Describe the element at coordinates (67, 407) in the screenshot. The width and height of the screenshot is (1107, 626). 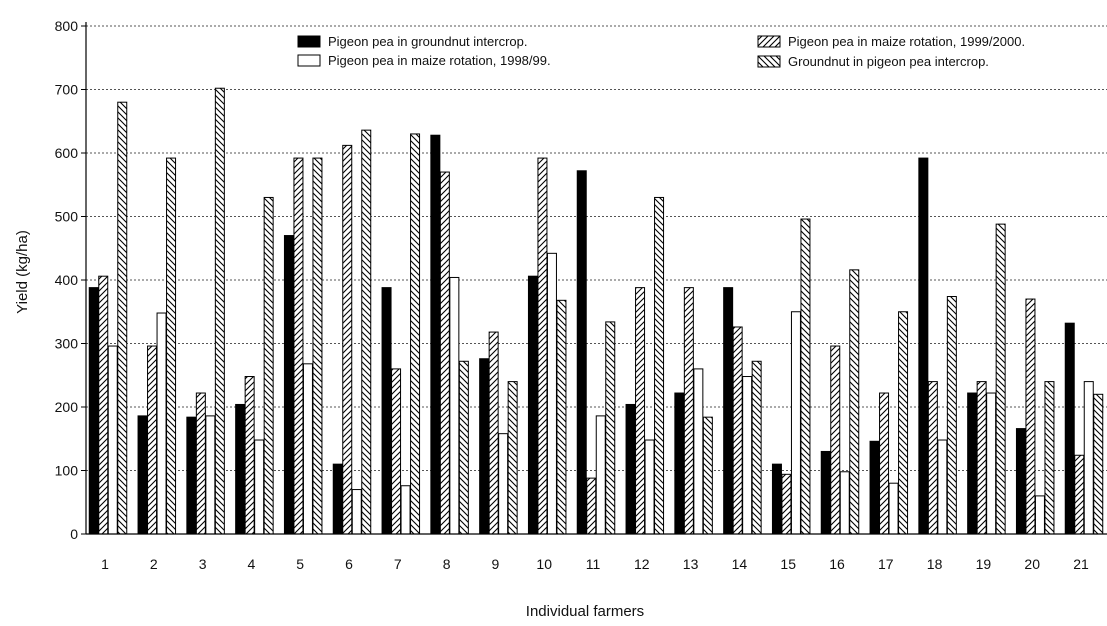
I see `y-tick-label: 200` at that location.